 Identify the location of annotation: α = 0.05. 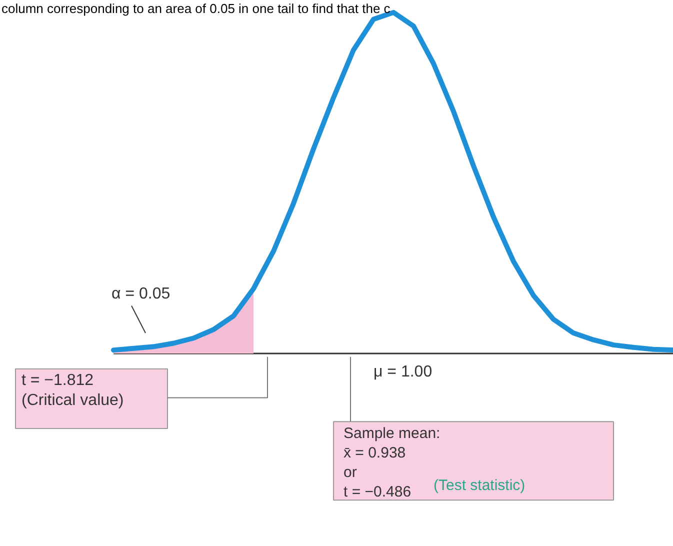
(141, 293).